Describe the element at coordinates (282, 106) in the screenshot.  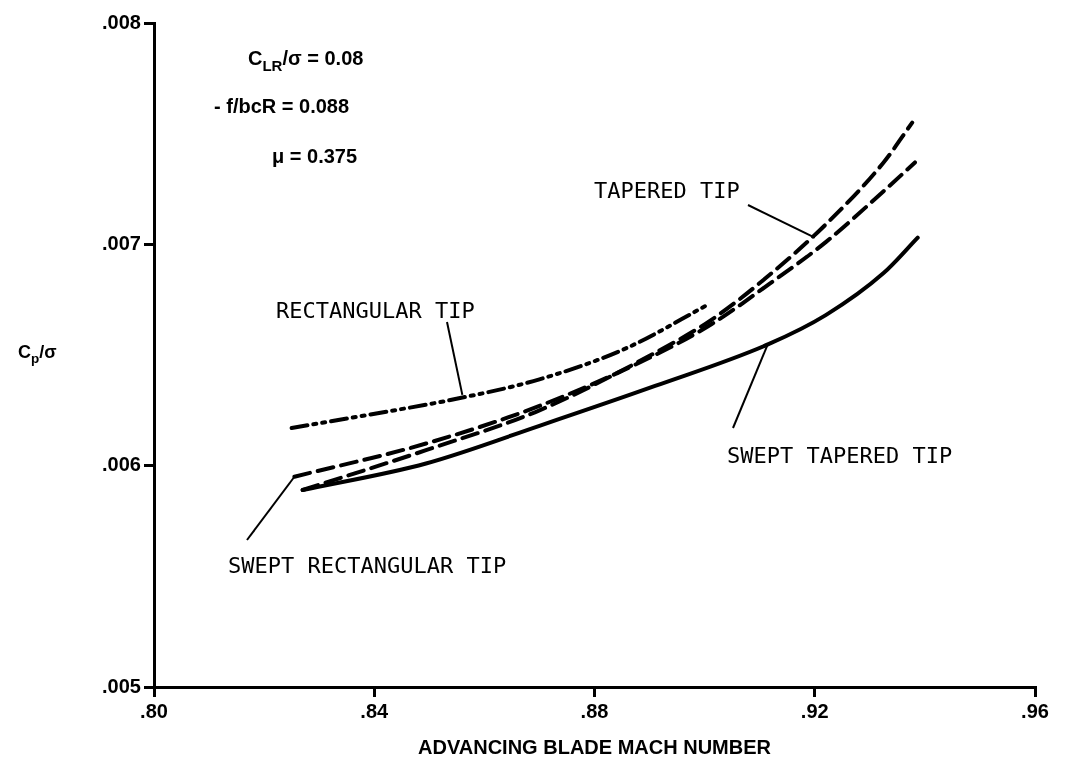
I see `annotation: - f/bcR = 0.088` at that location.